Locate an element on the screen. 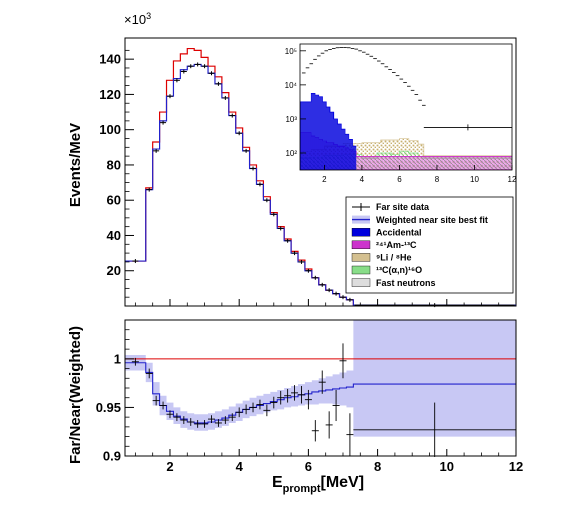 The height and width of the screenshot is (508, 576). legend-label: Far site data is located at coordinates (403, 207).